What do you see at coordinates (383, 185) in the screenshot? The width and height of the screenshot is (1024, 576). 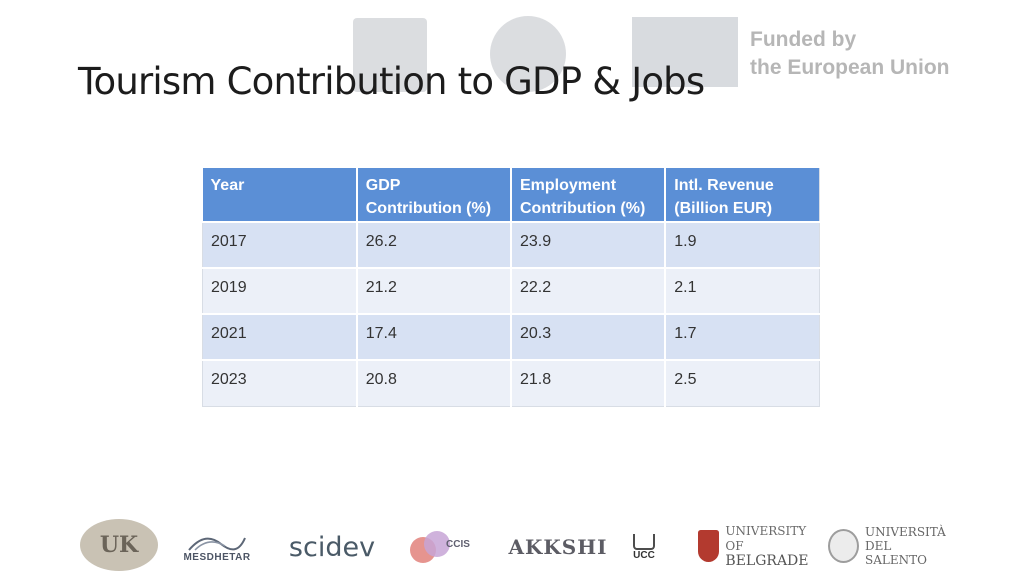 I see `header-line: GDP` at bounding box center [383, 185].